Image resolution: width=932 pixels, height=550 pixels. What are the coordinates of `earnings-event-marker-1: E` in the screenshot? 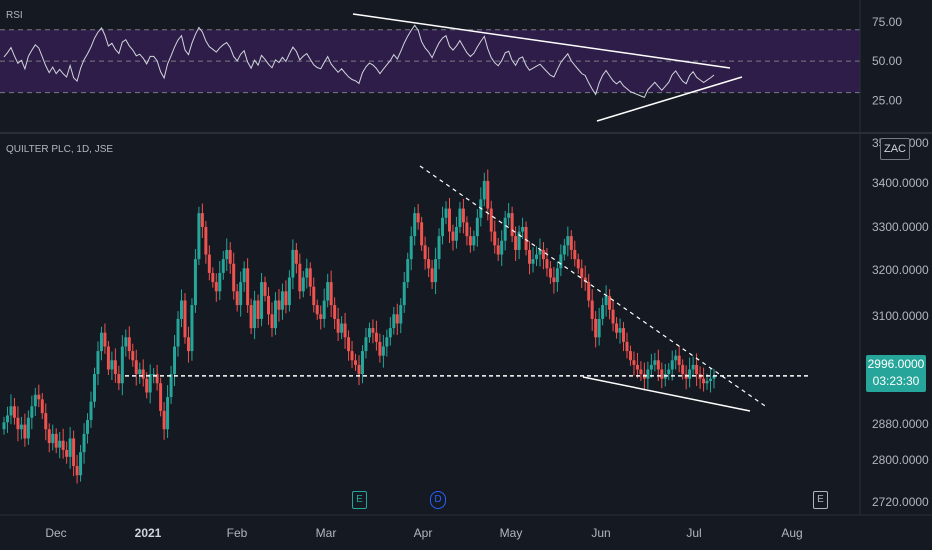 It's located at (359, 500).